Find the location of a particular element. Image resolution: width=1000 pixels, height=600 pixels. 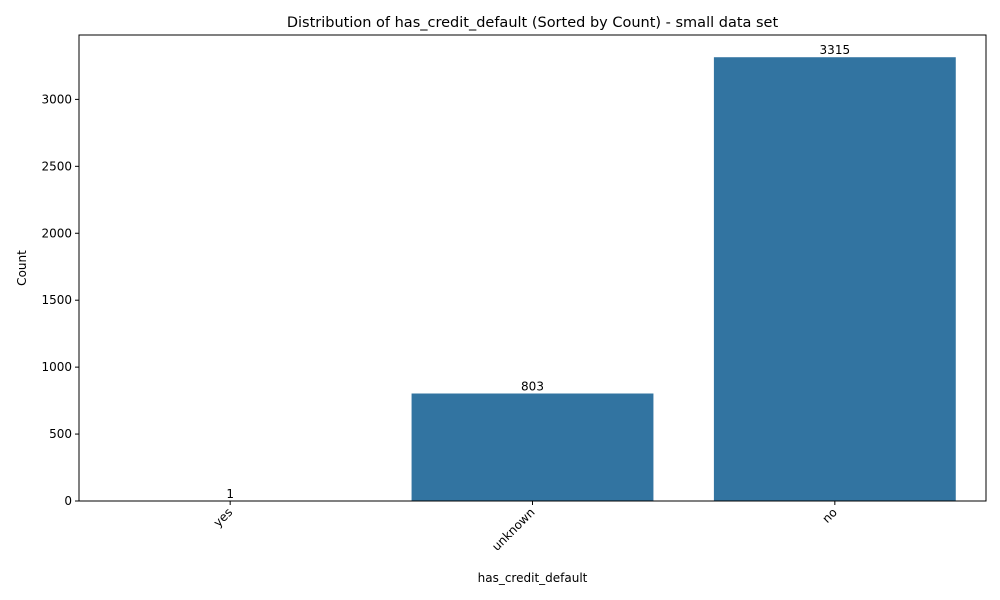

y-tick-label: 2000 is located at coordinates (56, 233).